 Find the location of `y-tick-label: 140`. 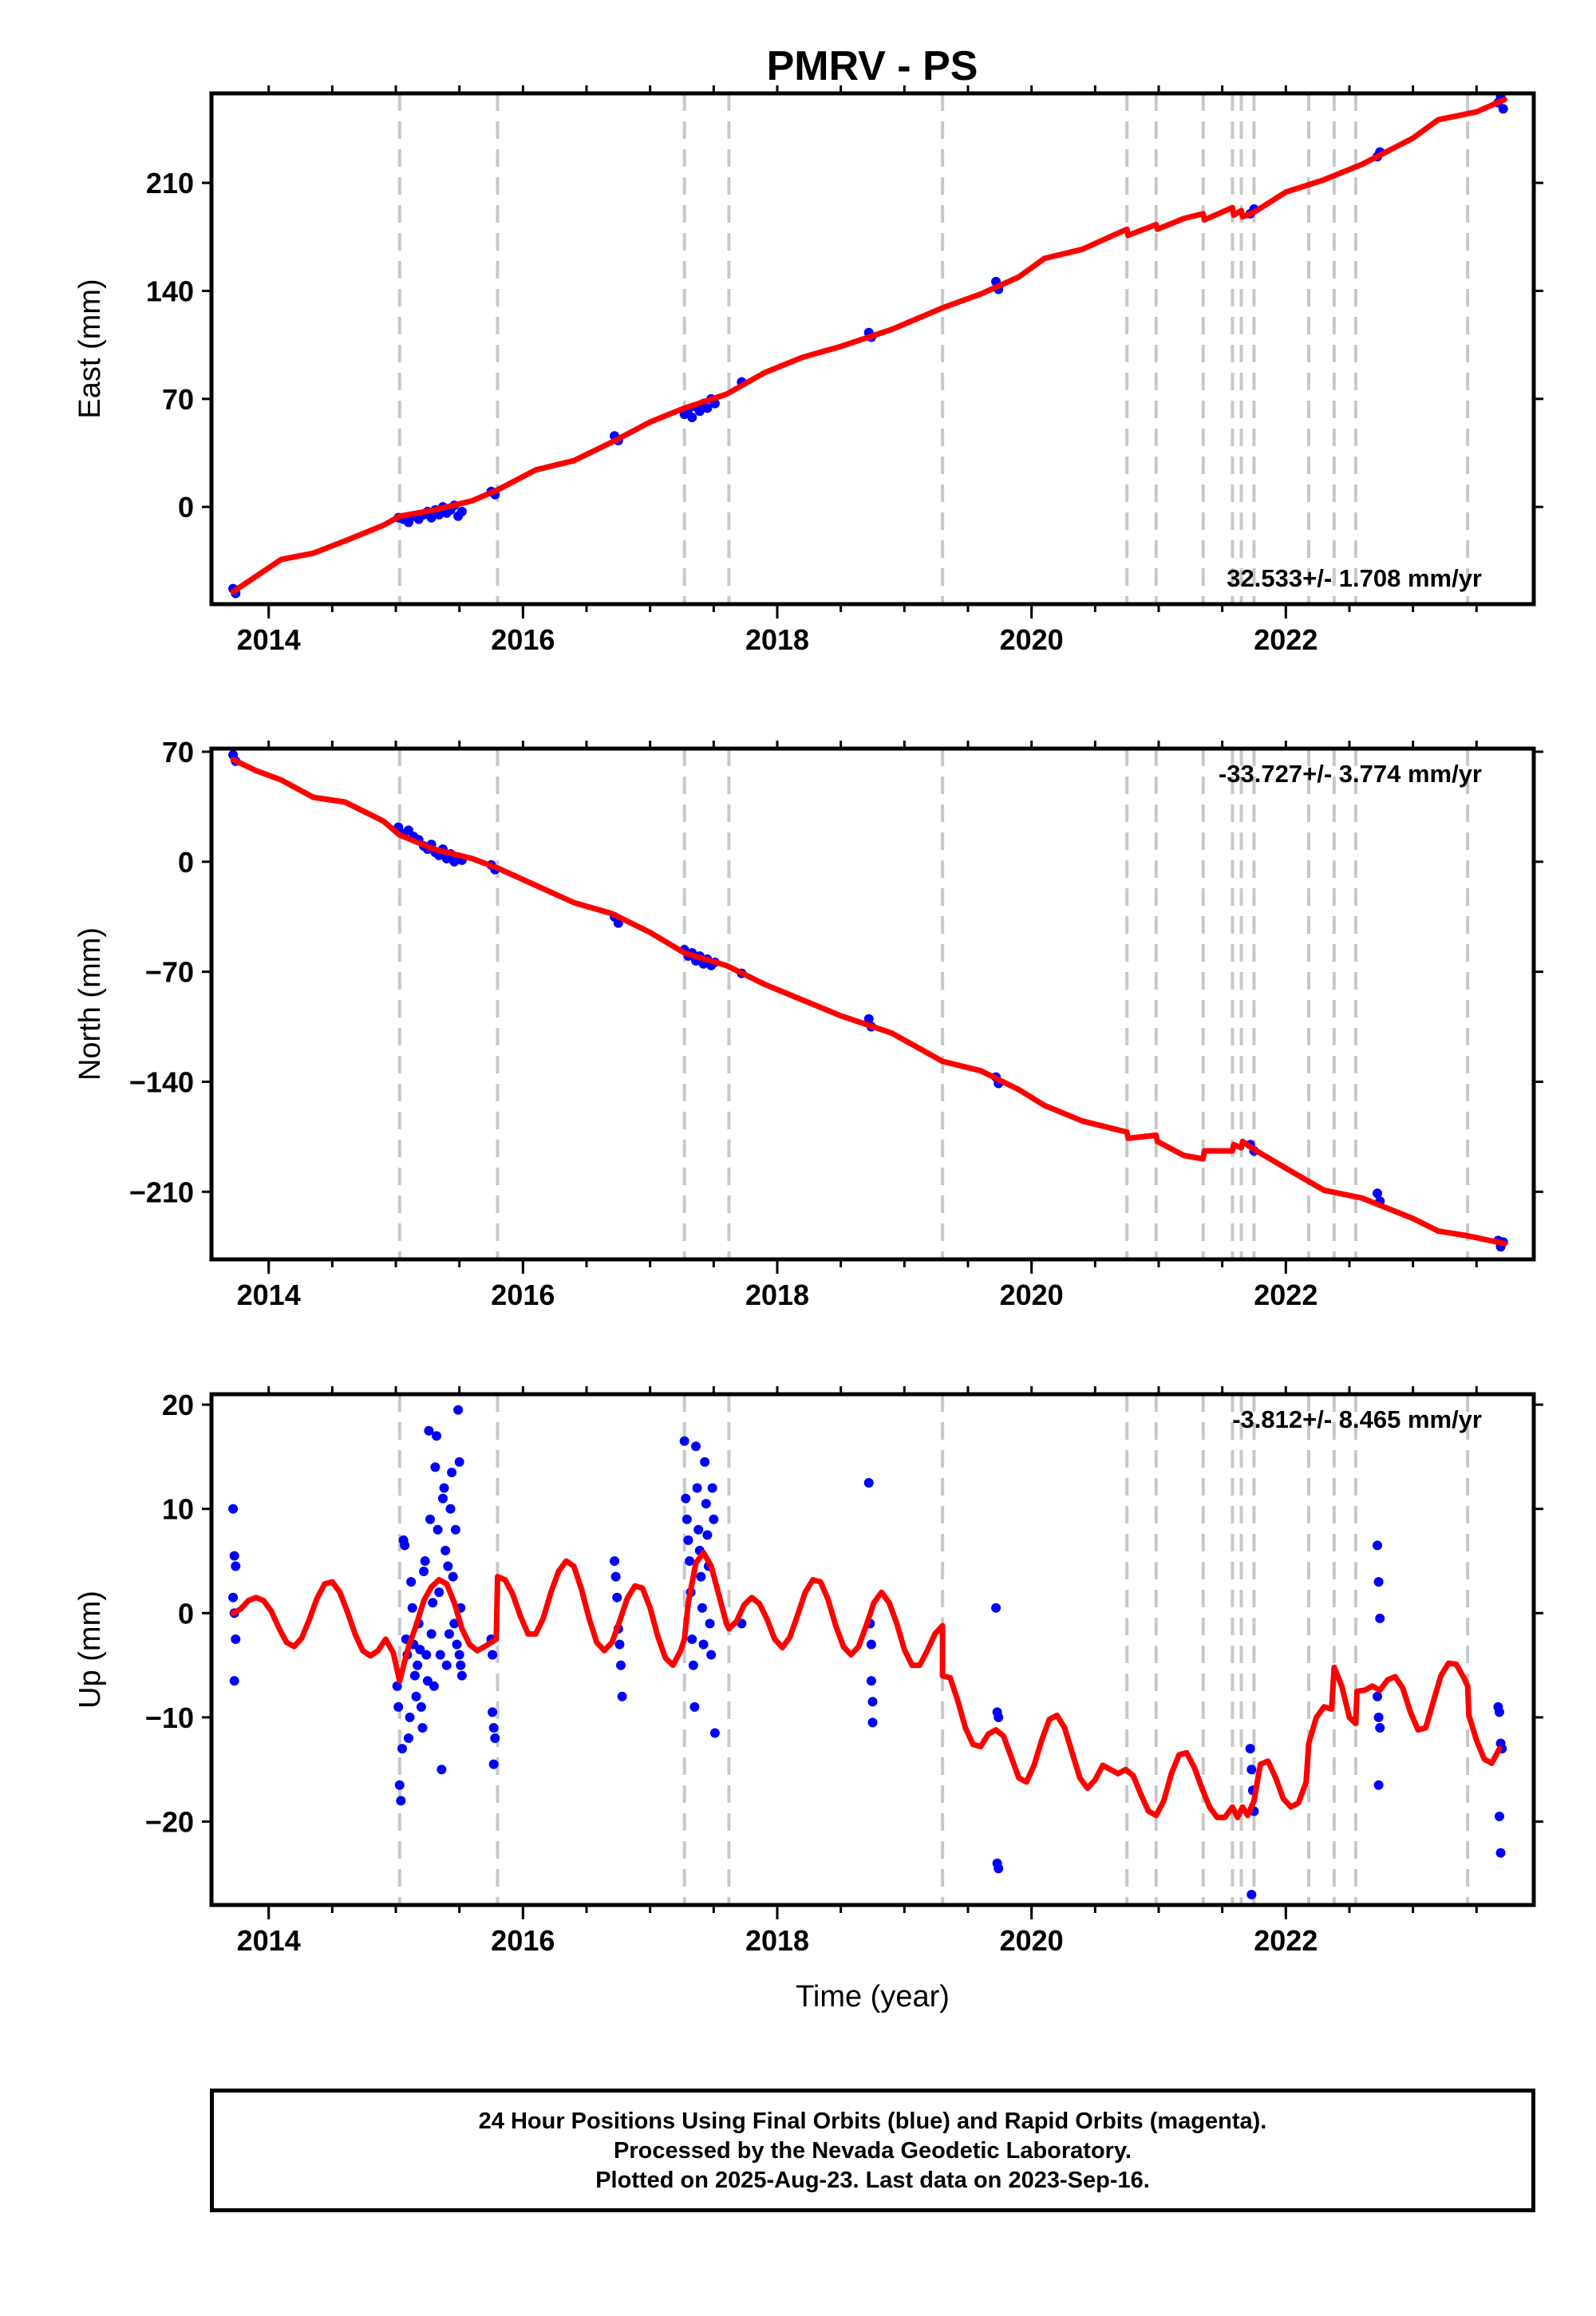

y-tick-label: 140 is located at coordinates (170, 291).